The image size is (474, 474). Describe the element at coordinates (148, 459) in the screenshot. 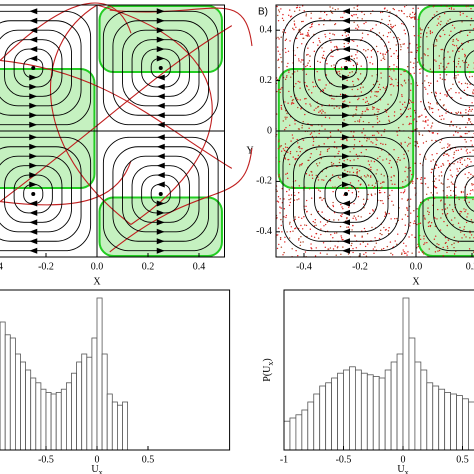

I see `x-tick-label: 0.5` at that location.